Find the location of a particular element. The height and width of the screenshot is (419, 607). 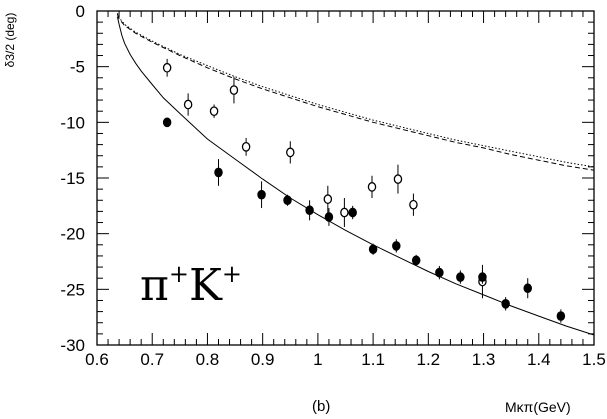

y-tick-label: 0 is located at coordinates (80, 11).